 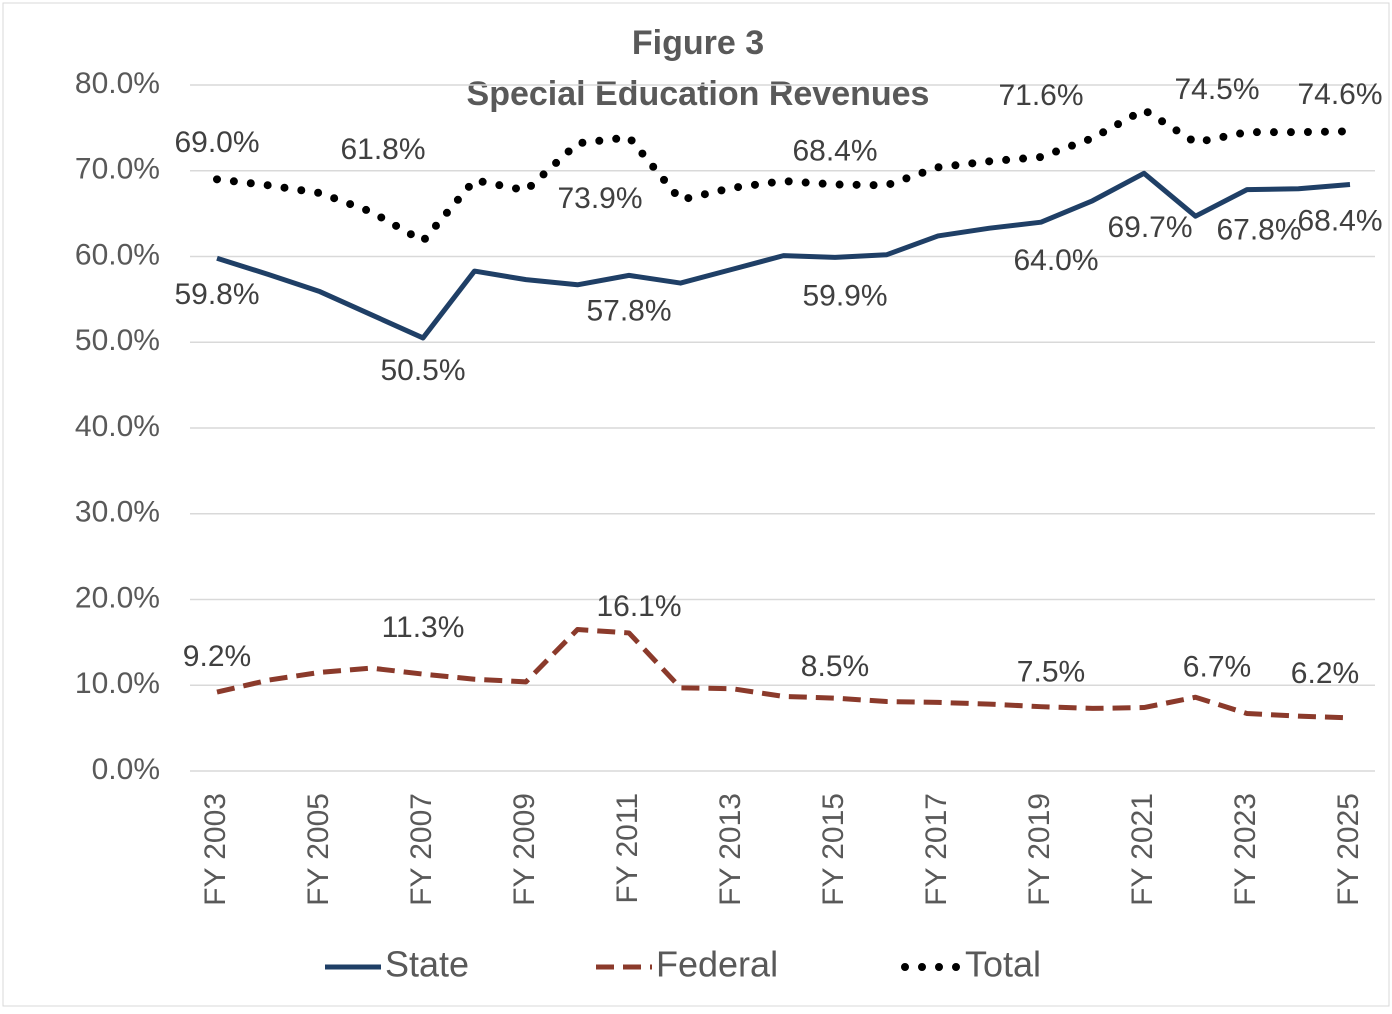 I want to click on data-label: 16.1%, so click(x=638, y=606).